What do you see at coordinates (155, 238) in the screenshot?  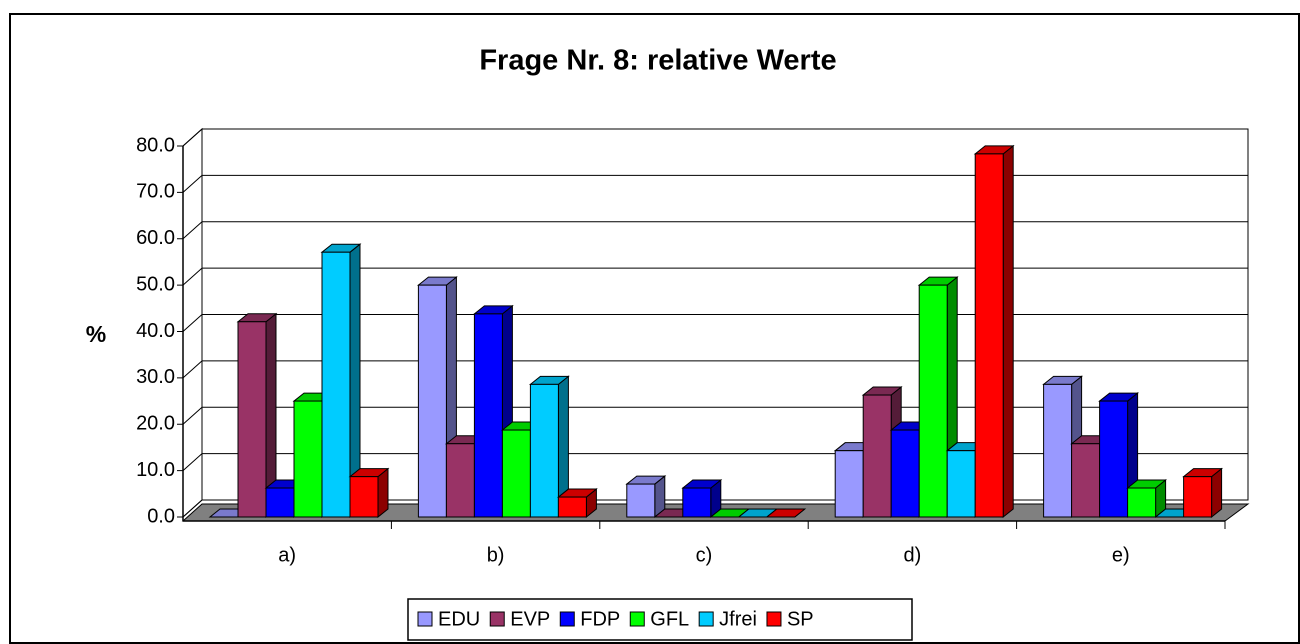 I see `y-tick-label: 60.0` at bounding box center [155, 238].